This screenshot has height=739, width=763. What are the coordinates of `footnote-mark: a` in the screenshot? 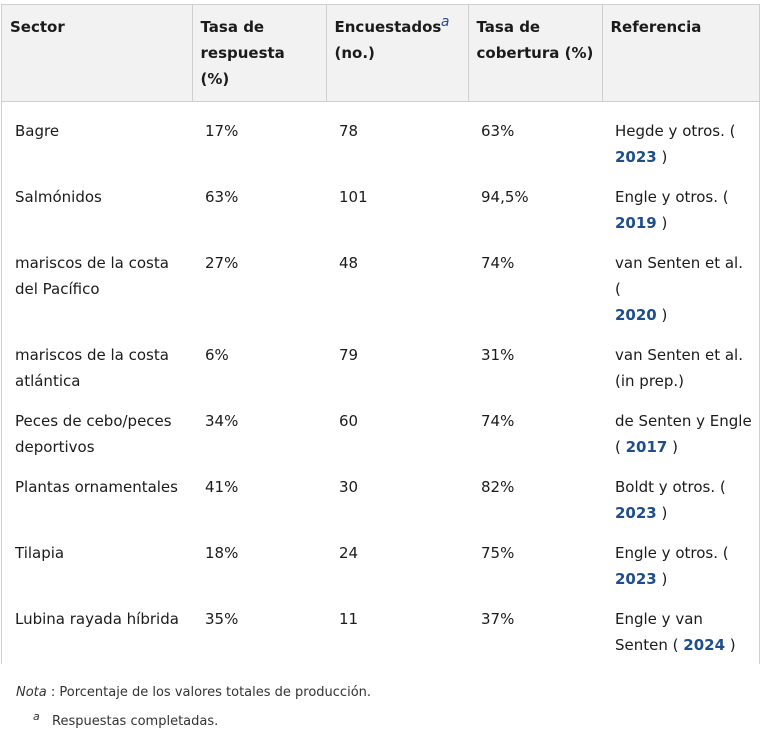 It's located at (36, 716).